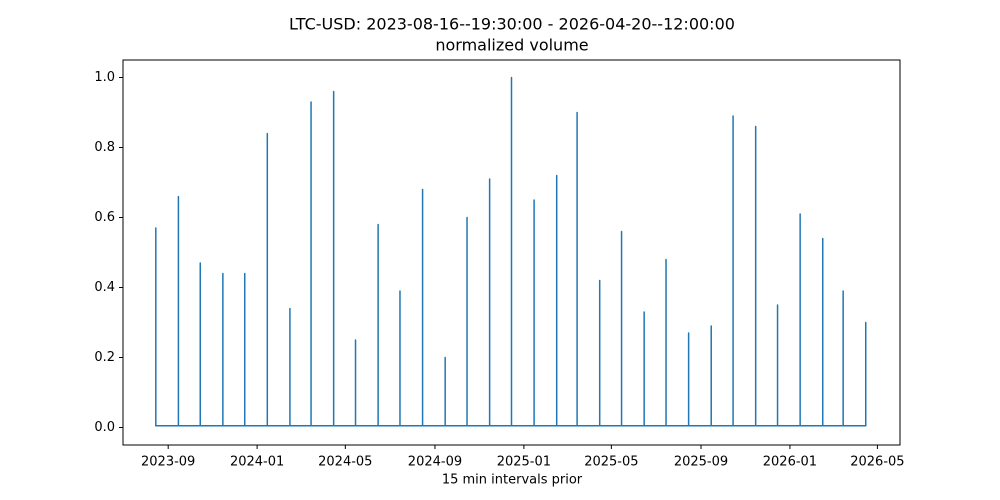  I want to click on x-tick-label: 2024-09, so click(435, 462).